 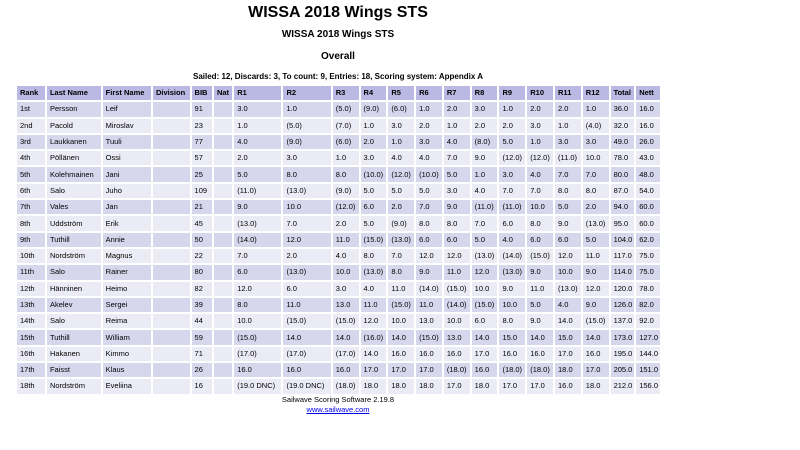 What do you see at coordinates (126, 125) in the screenshot?
I see `table-cell: Miroslav` at bounding box center [126, 125].